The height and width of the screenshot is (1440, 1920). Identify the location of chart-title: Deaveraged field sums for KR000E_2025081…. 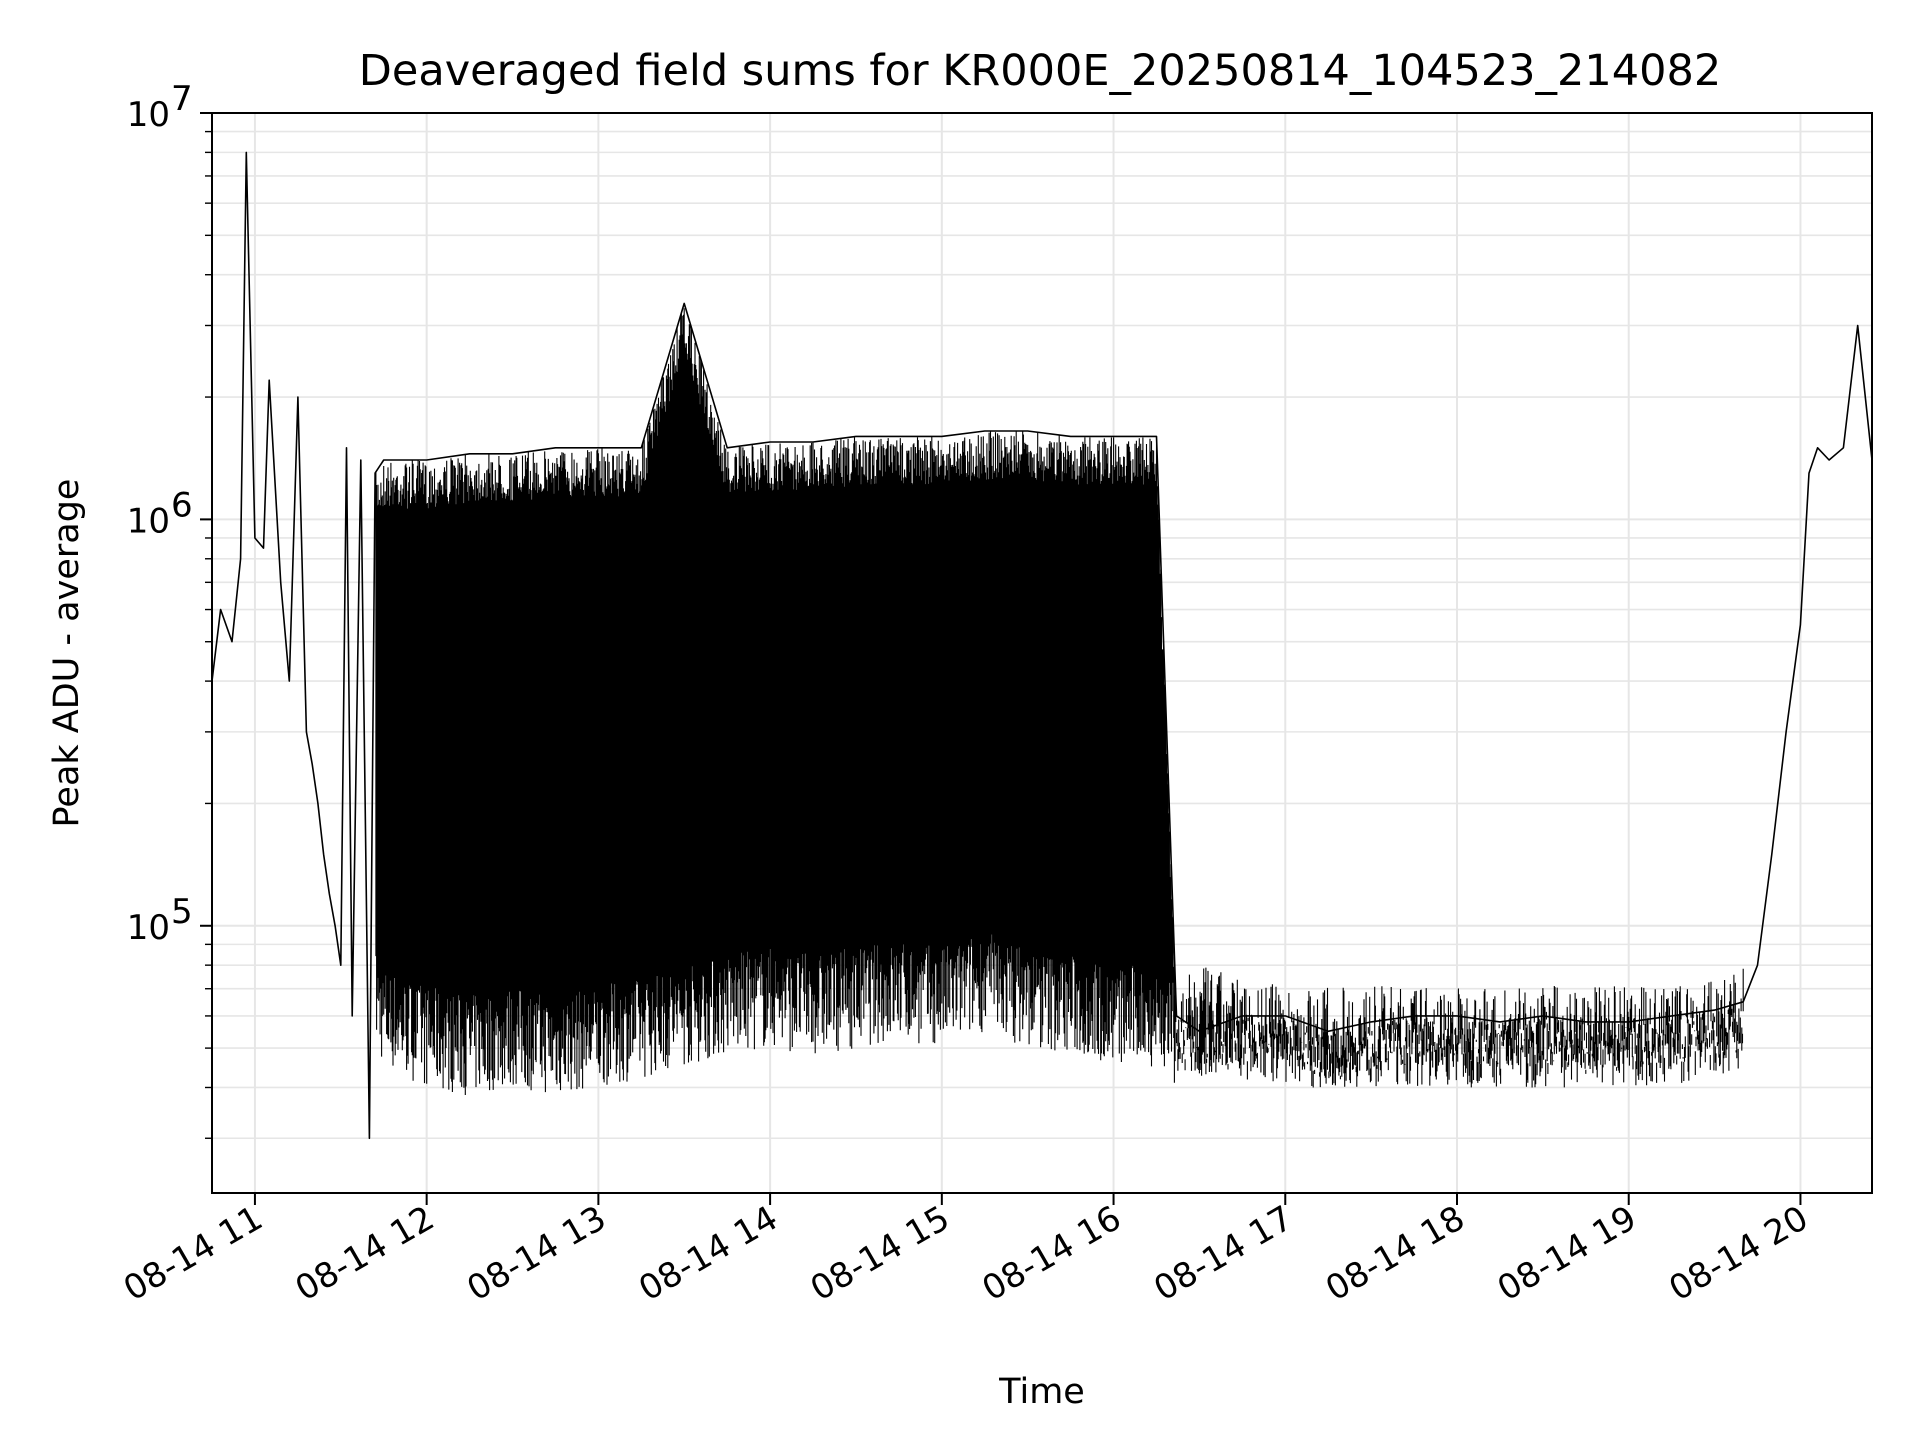
(1040, 71).